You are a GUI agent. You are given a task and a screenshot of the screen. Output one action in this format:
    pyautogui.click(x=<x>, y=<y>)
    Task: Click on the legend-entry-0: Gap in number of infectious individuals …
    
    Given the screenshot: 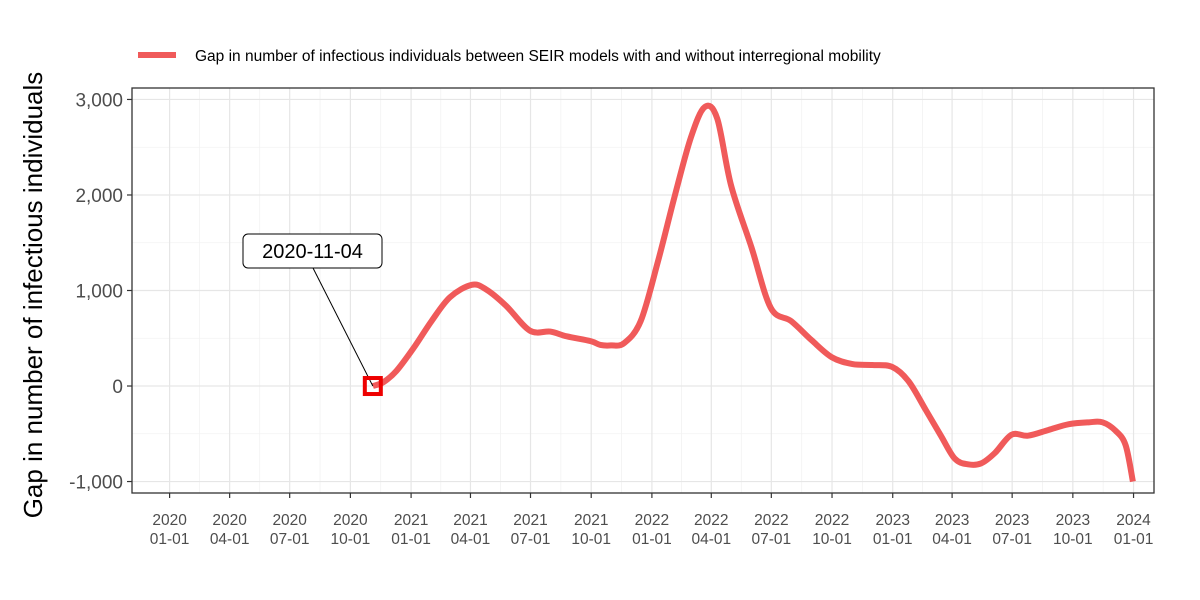 What is the action you would take?
    pyautogui.click(x=538, y=56)
    